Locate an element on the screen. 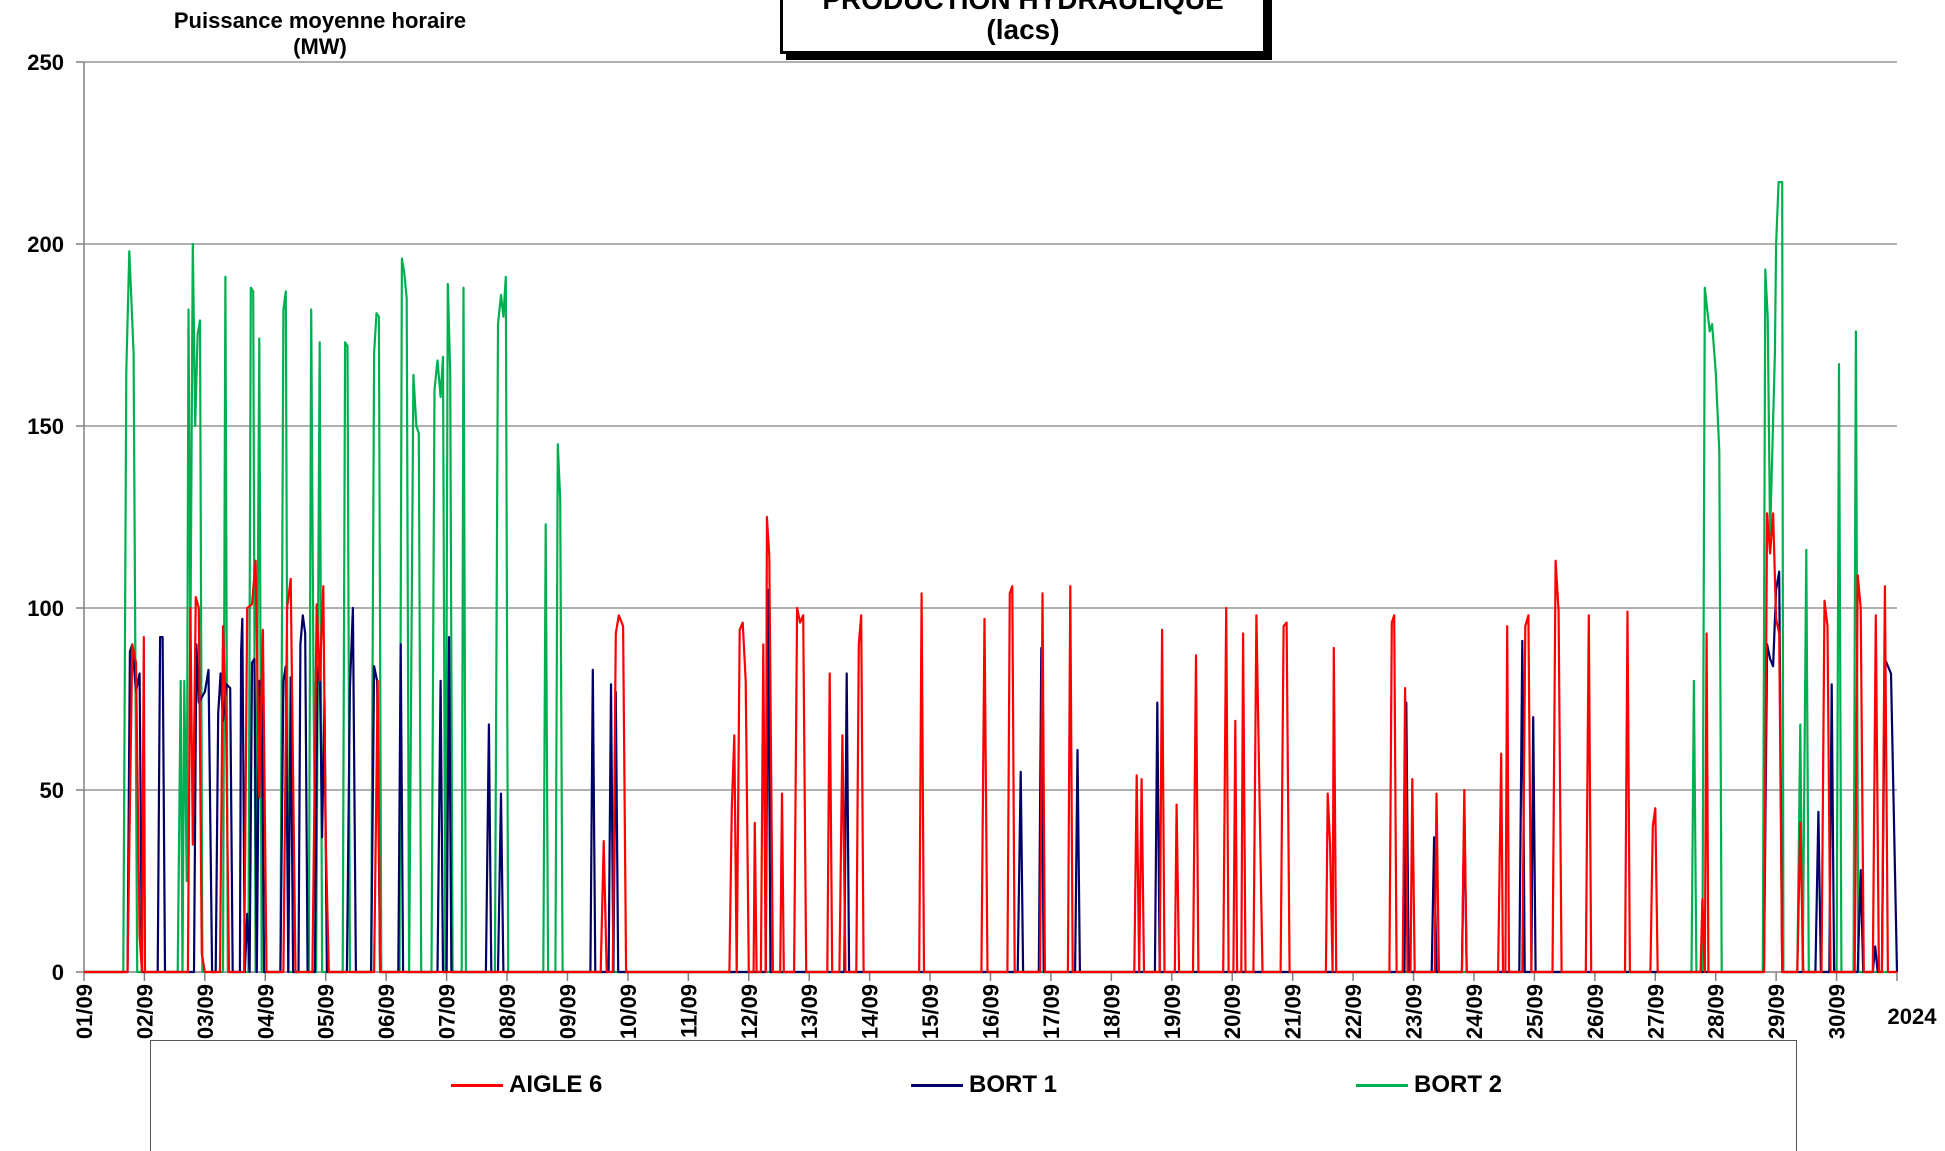 Image resolution: width=1945 pixels, height=1151 pixels. x-tick-label: 03/09 is located at coordinates (205, 1011).